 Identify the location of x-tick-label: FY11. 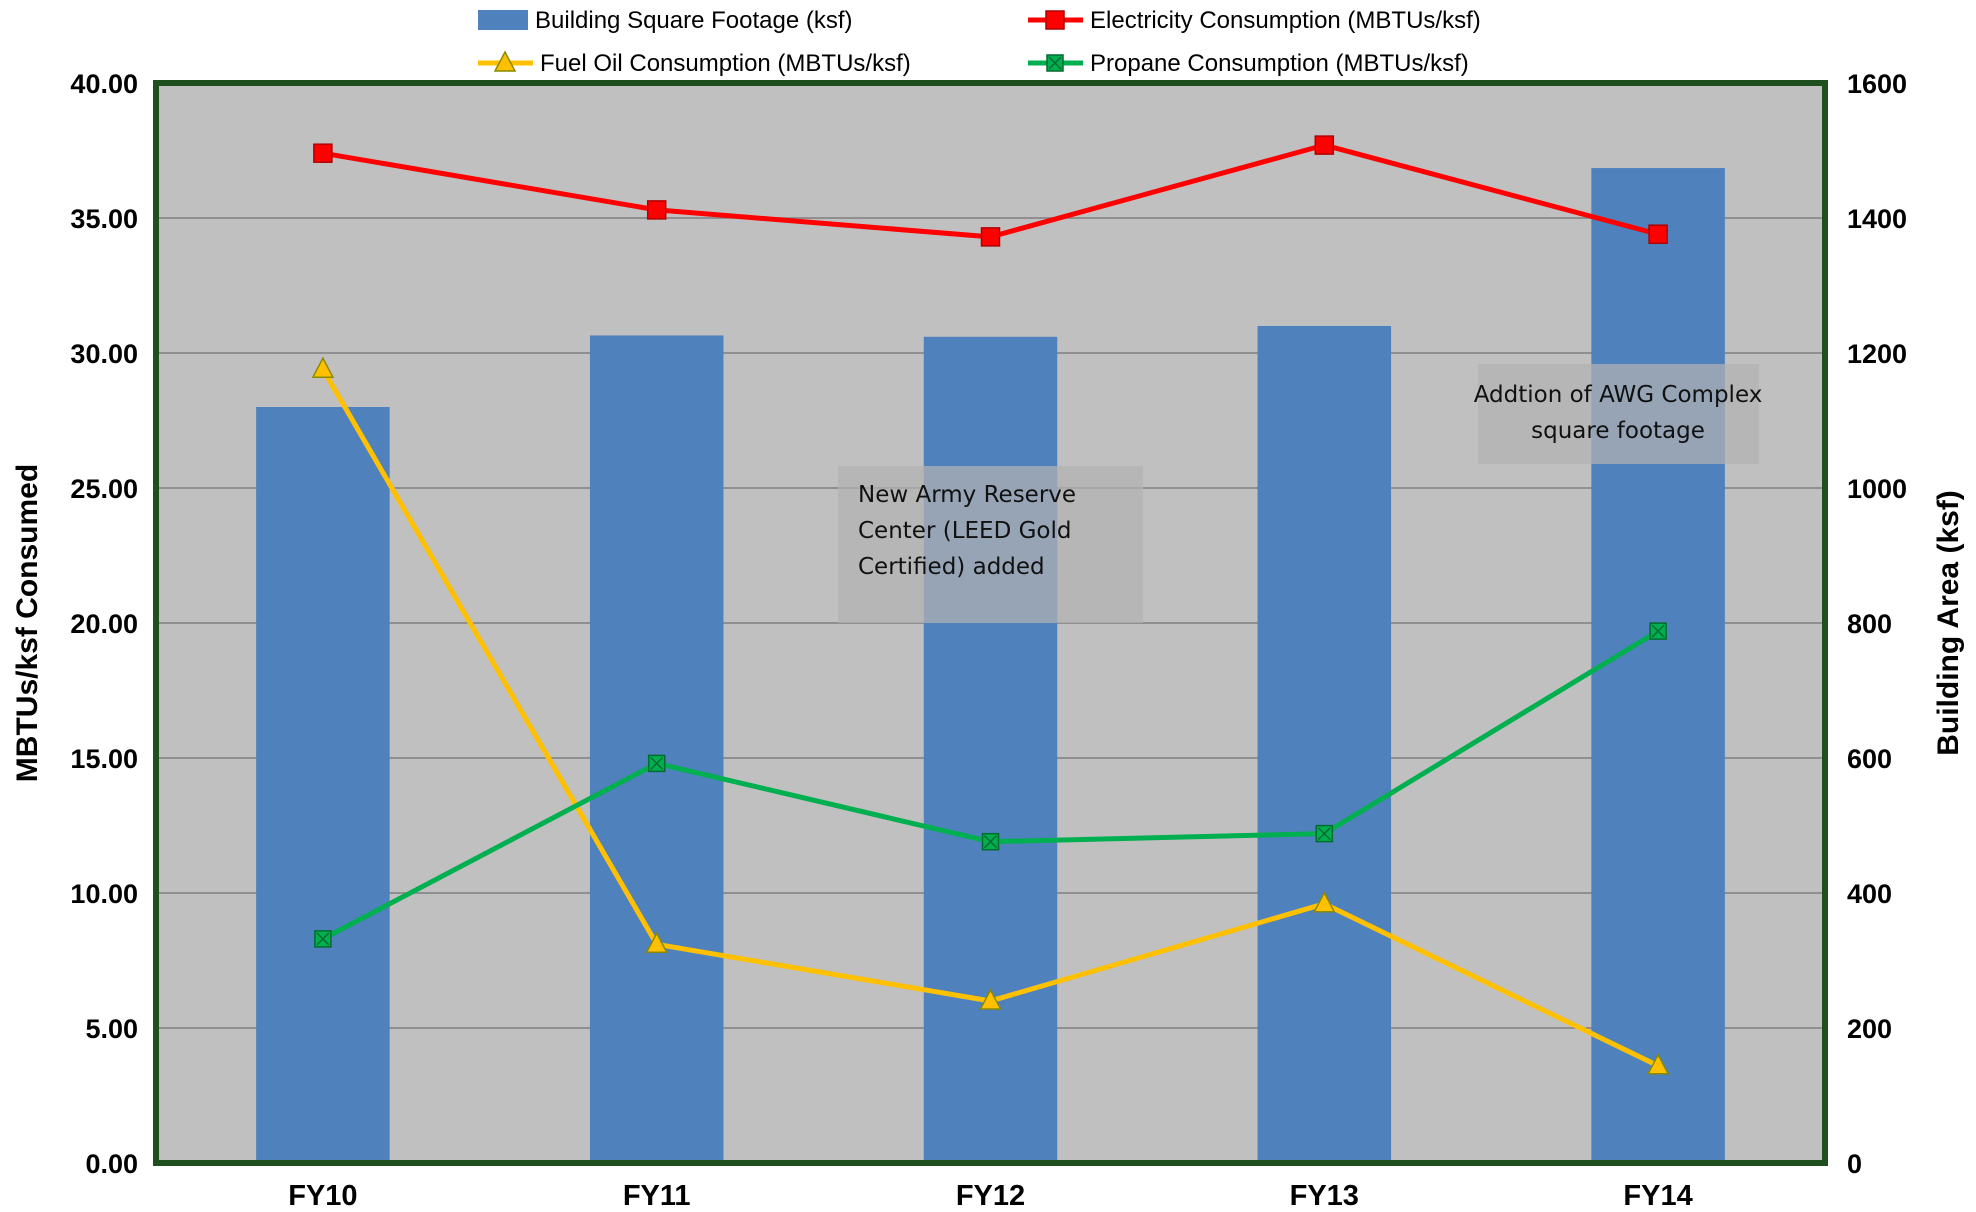
(657, 1196).